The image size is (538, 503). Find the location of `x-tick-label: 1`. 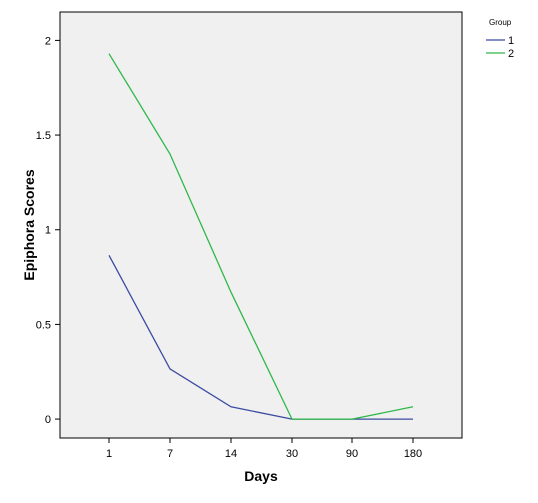

x-tick-label: 1 is located at coordinates (109, 454).